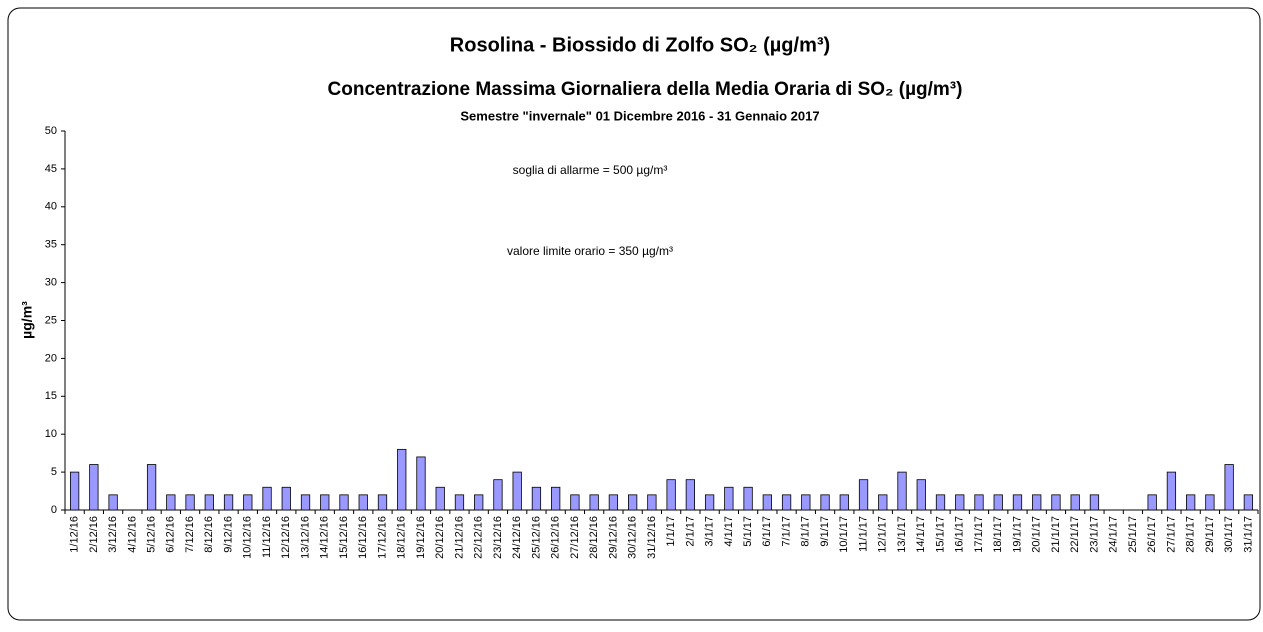  I want to click on x-tick-label: 22/12/16, so click(479, 537).